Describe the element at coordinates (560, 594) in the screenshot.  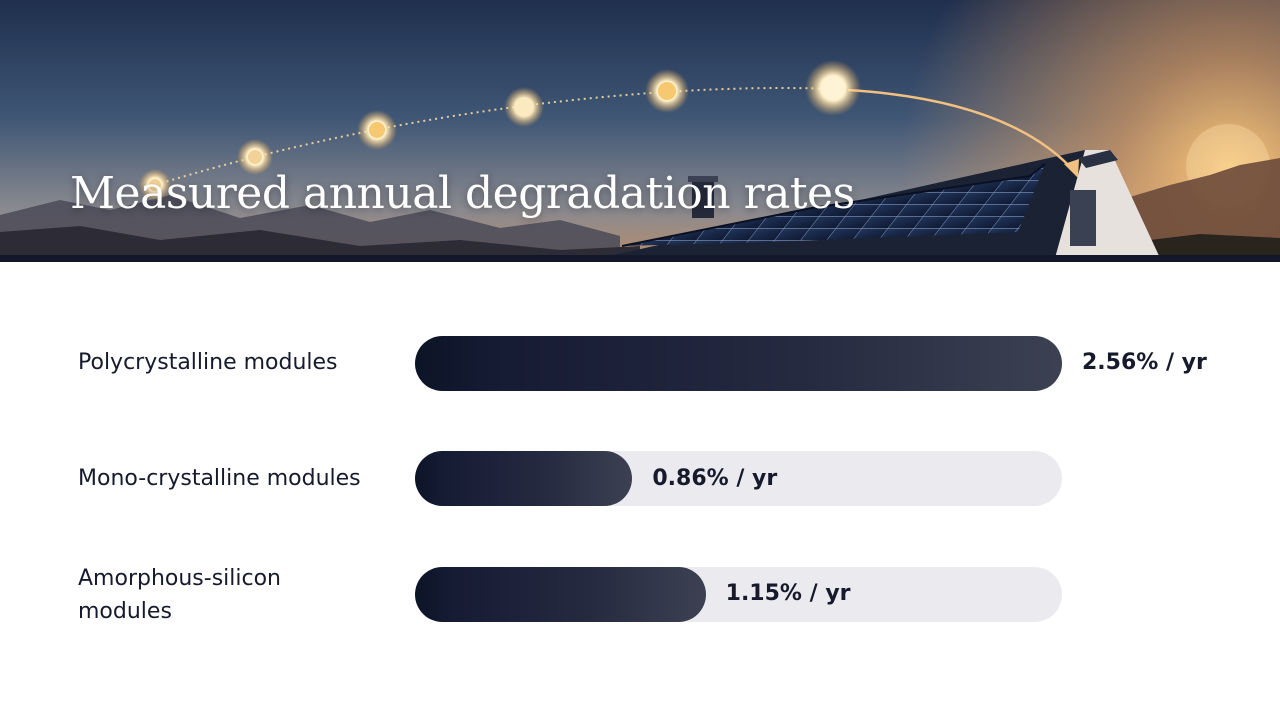
I see `bar-amorphous-silicon` at that location.